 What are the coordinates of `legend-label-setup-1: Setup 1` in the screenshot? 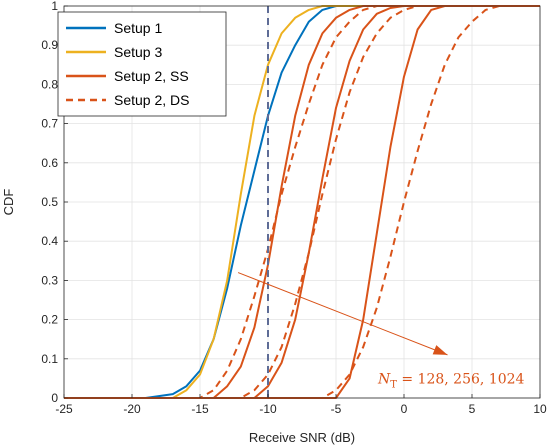 It's located at (138, 28).